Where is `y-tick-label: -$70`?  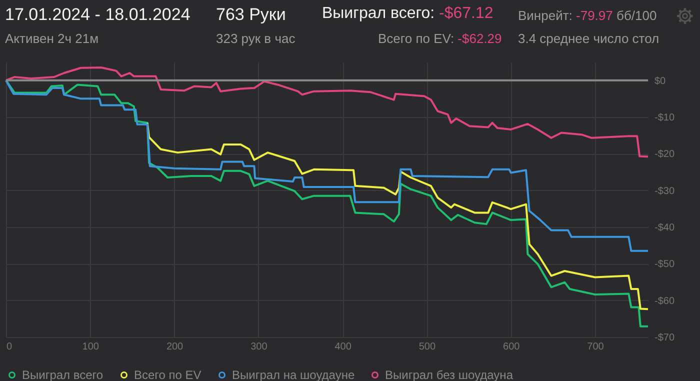
y-tick-label: -$70 is located at coordinates (664, 338).